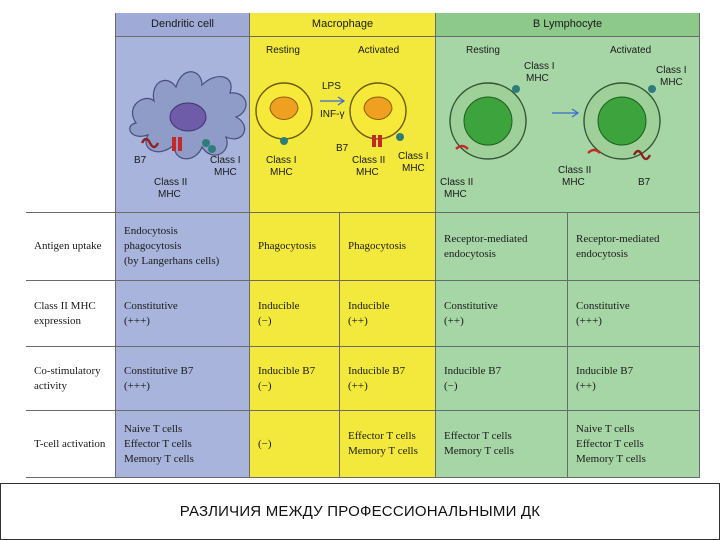 The height and width of the screenshot is (540, 720). Describe the element at coordinates (634, 247) in the screenshot. I see `cell-b-act-antigen-uptake: Receptor-mediated endocytosis` at that location.